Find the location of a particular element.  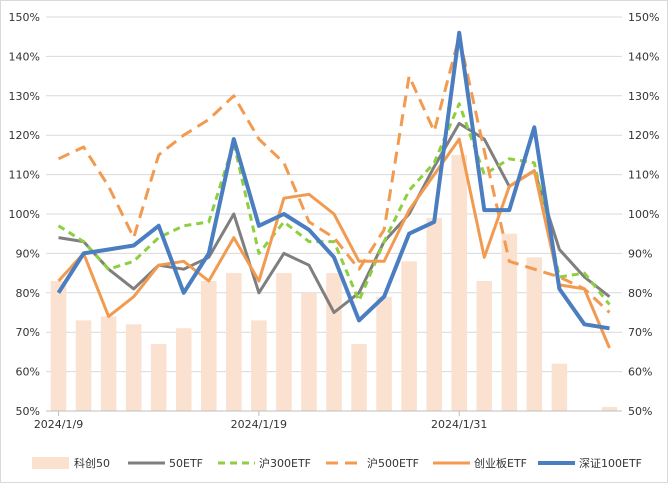

y-tick-label-right: 150% is located at coordinates (643, 17).